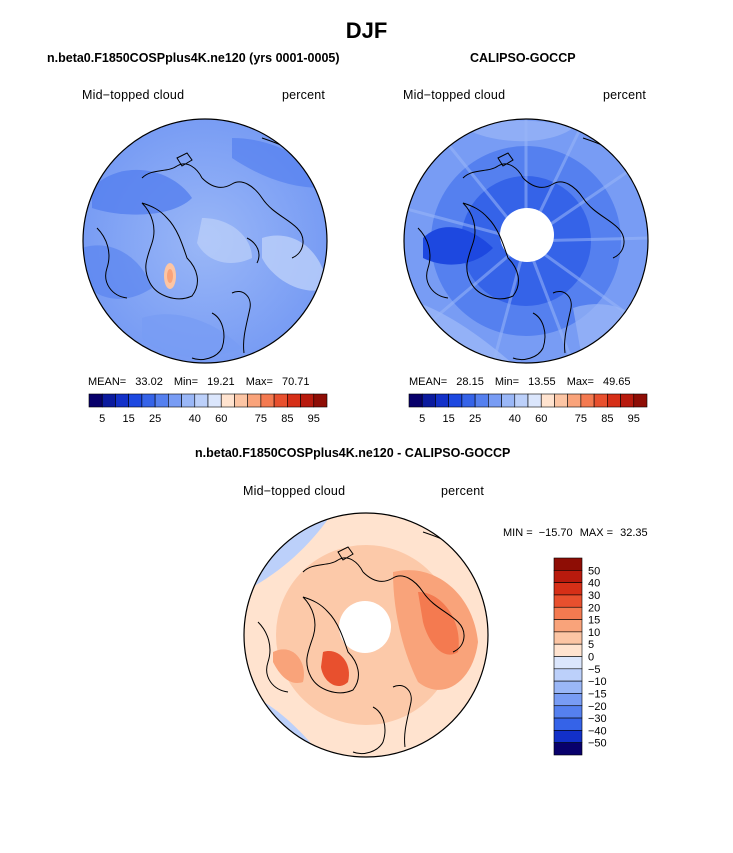  I want to click on panel1-max-value: 70.71, so click(295, 382).